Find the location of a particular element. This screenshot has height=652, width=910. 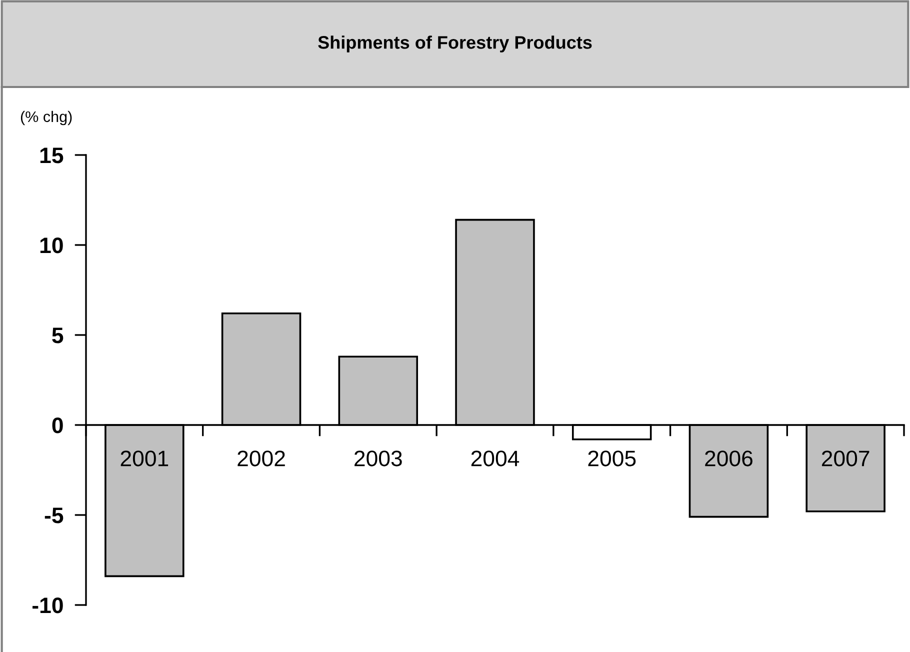

x-tick-label: 2006 is located at coordinates (728, 458).